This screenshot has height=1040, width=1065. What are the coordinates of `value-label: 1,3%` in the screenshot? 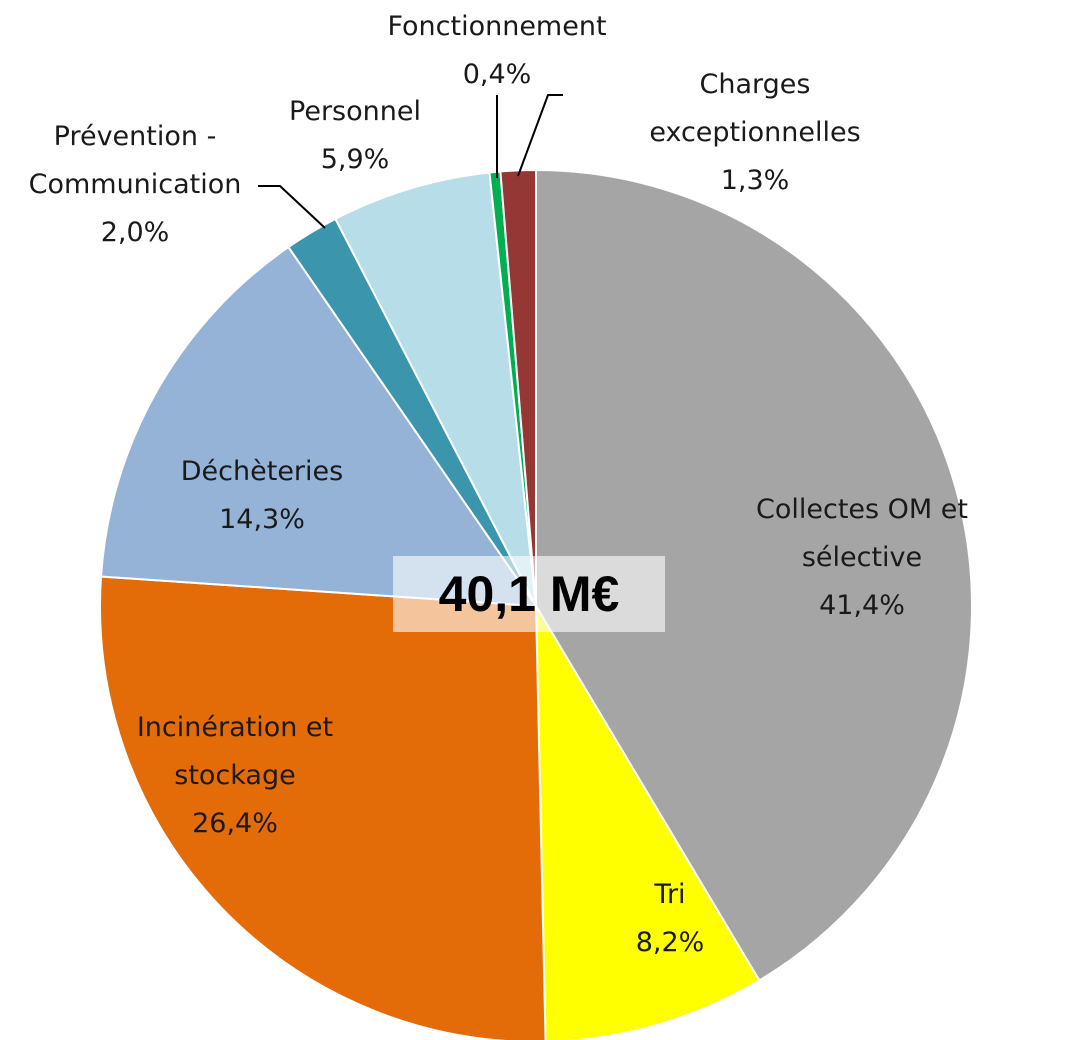 It's located at (755, 180).